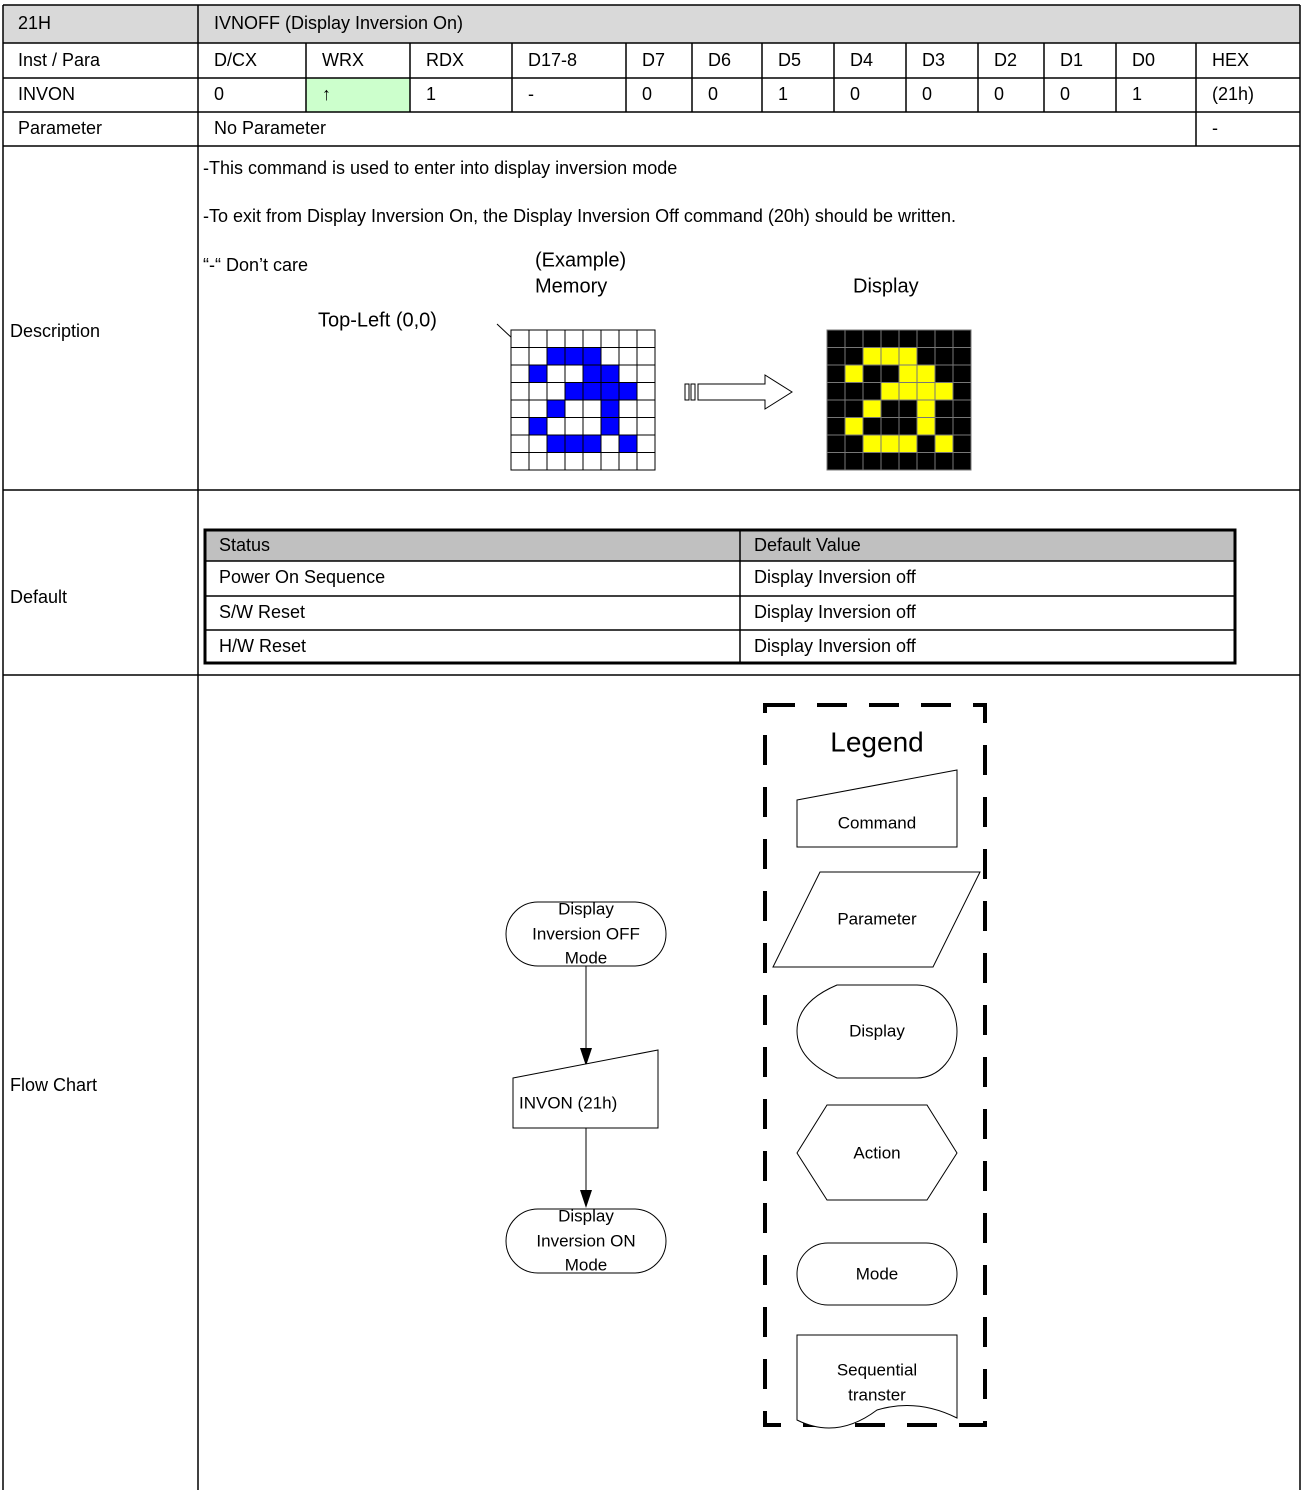  What do you see at coordinates (783, 94) in the screenshot?
I see `command-value: 1` at bounding box center [783, 94].